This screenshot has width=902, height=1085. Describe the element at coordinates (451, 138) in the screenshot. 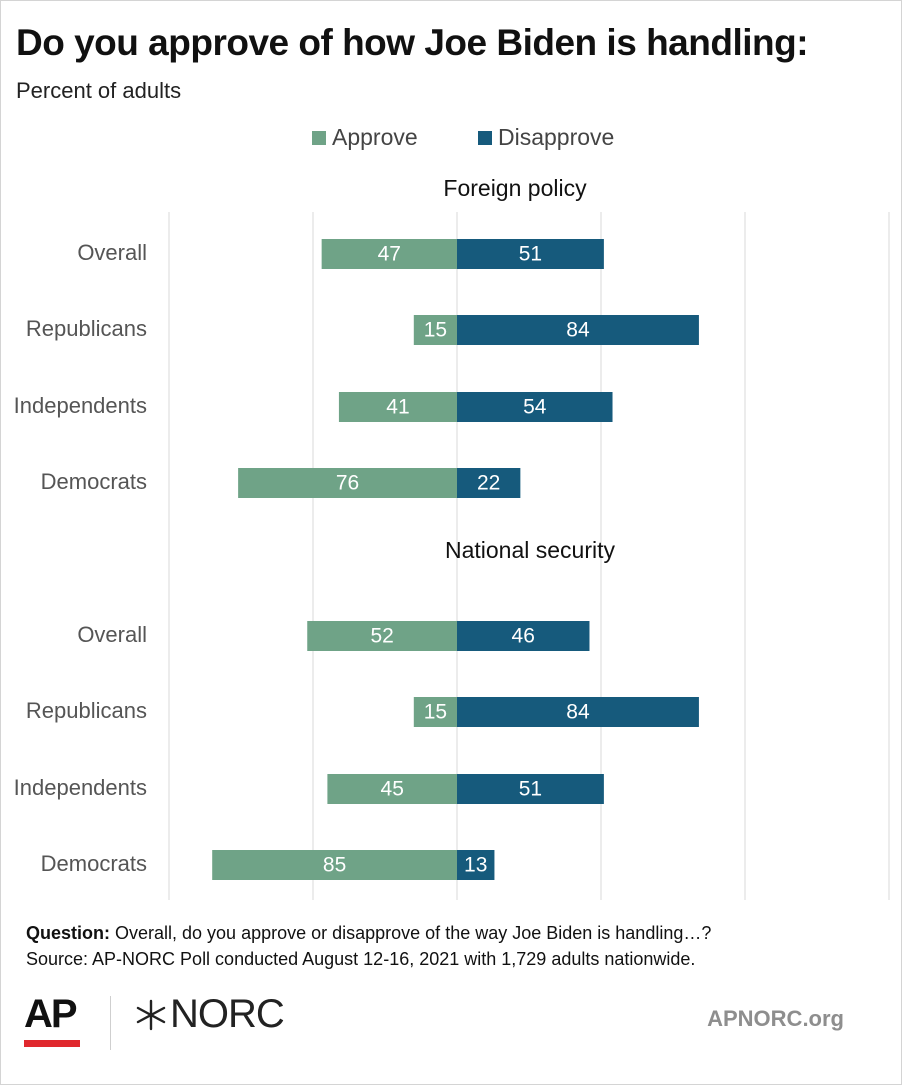

I see `legend: Approve Disapprove` at that location.